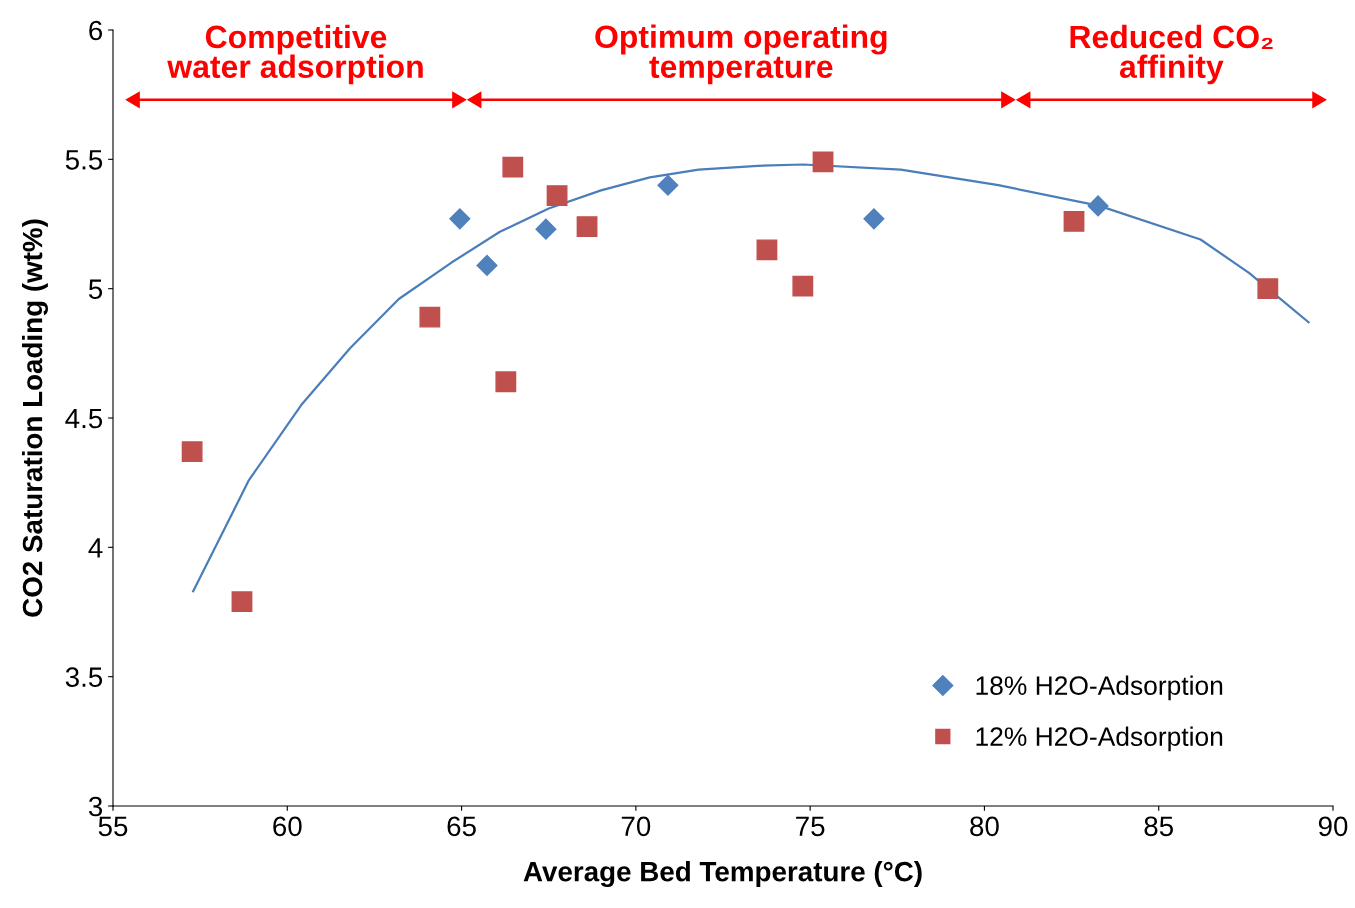 The height and width of the screenshot is (908, 1355). Describe the element at coordinates (84, 160) in the screenshot. I see `y-tick-label: 5.5` at that location.